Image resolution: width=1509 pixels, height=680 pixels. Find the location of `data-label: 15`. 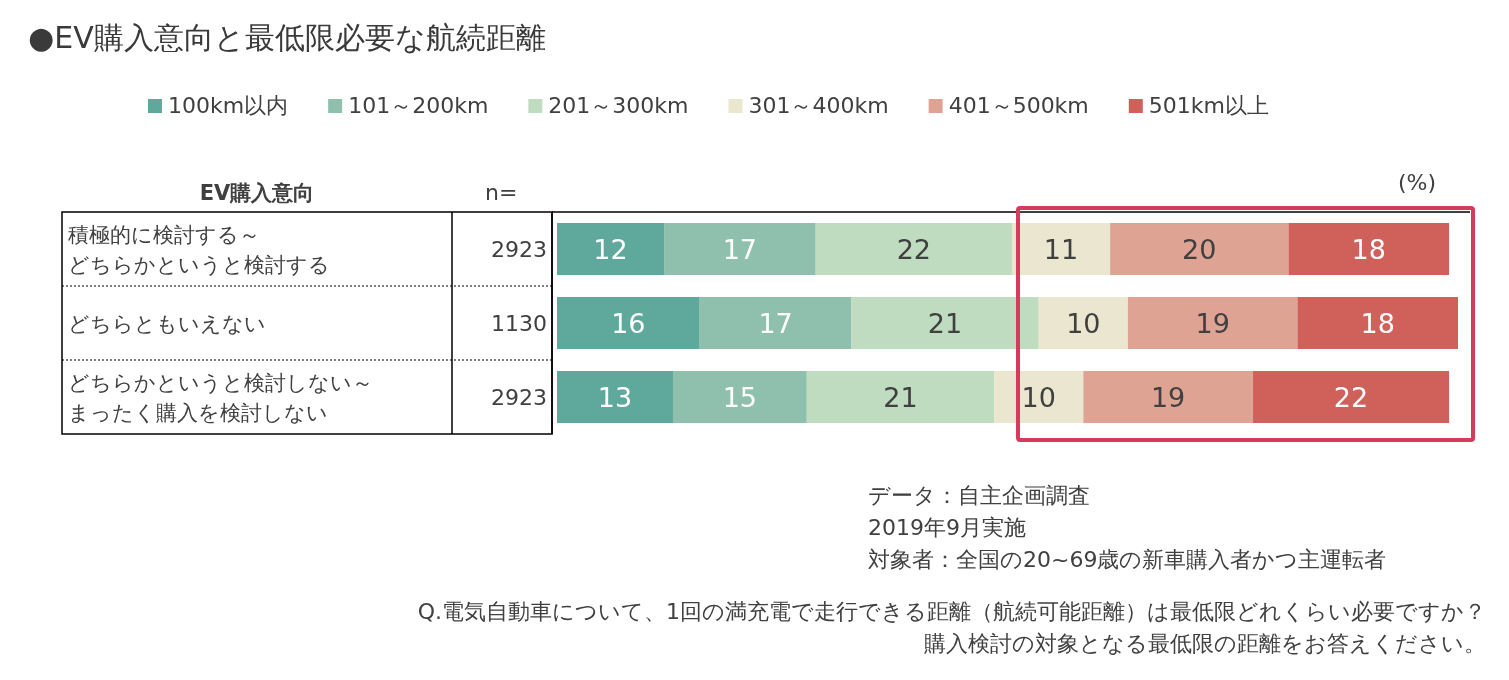

data-label: 15 is located at coordinates (740, 397).